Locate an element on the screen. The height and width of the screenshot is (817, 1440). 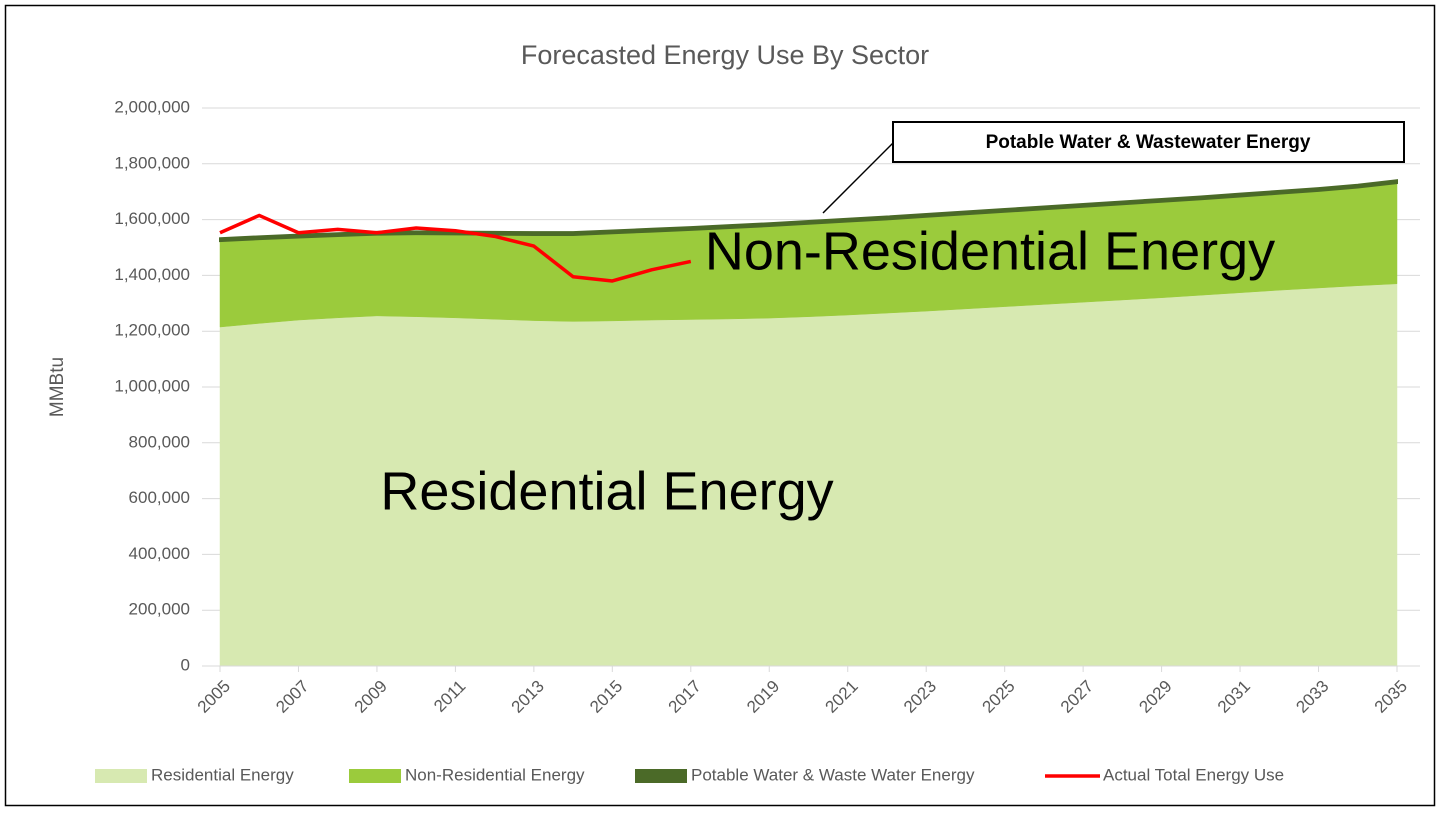
line is located at coordinates (455, 248).